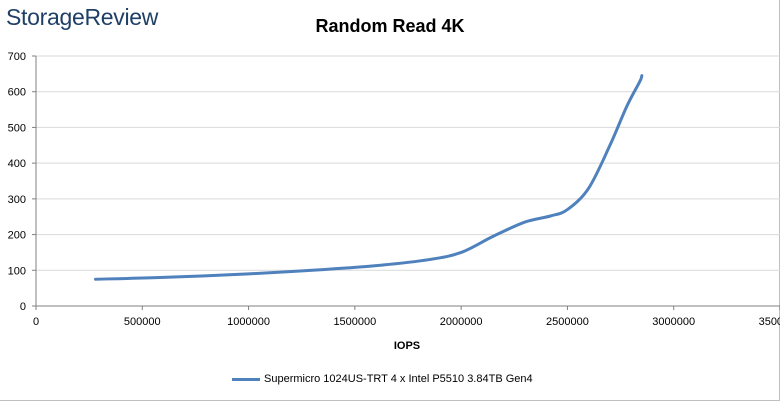 The height and width of the screenshot is (401, 780). Describe the element at coordinates (36, 322) in the screenshot. I see `x-tick-label: 0` at that location.